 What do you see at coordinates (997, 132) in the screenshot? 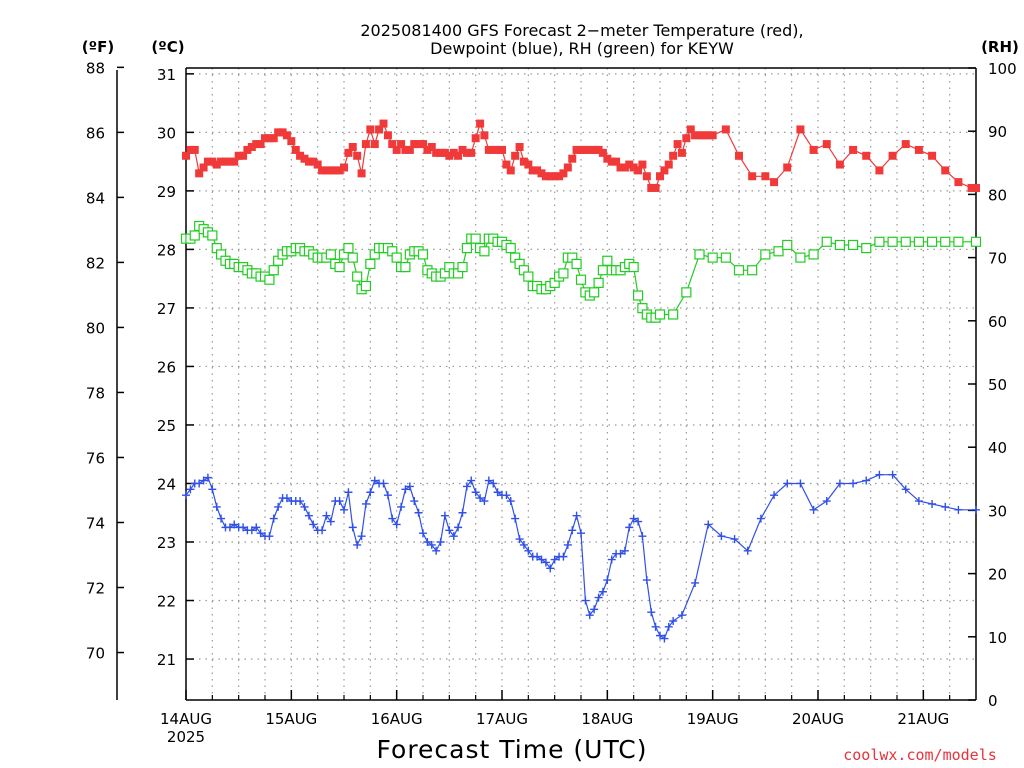
I see `rh-tick-label: 90` at bounding box center [997, 132].